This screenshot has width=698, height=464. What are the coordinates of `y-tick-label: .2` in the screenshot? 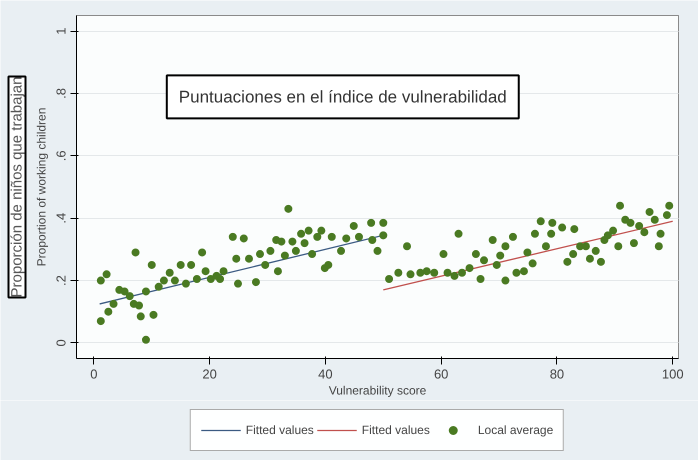 It's located at (61, 280).